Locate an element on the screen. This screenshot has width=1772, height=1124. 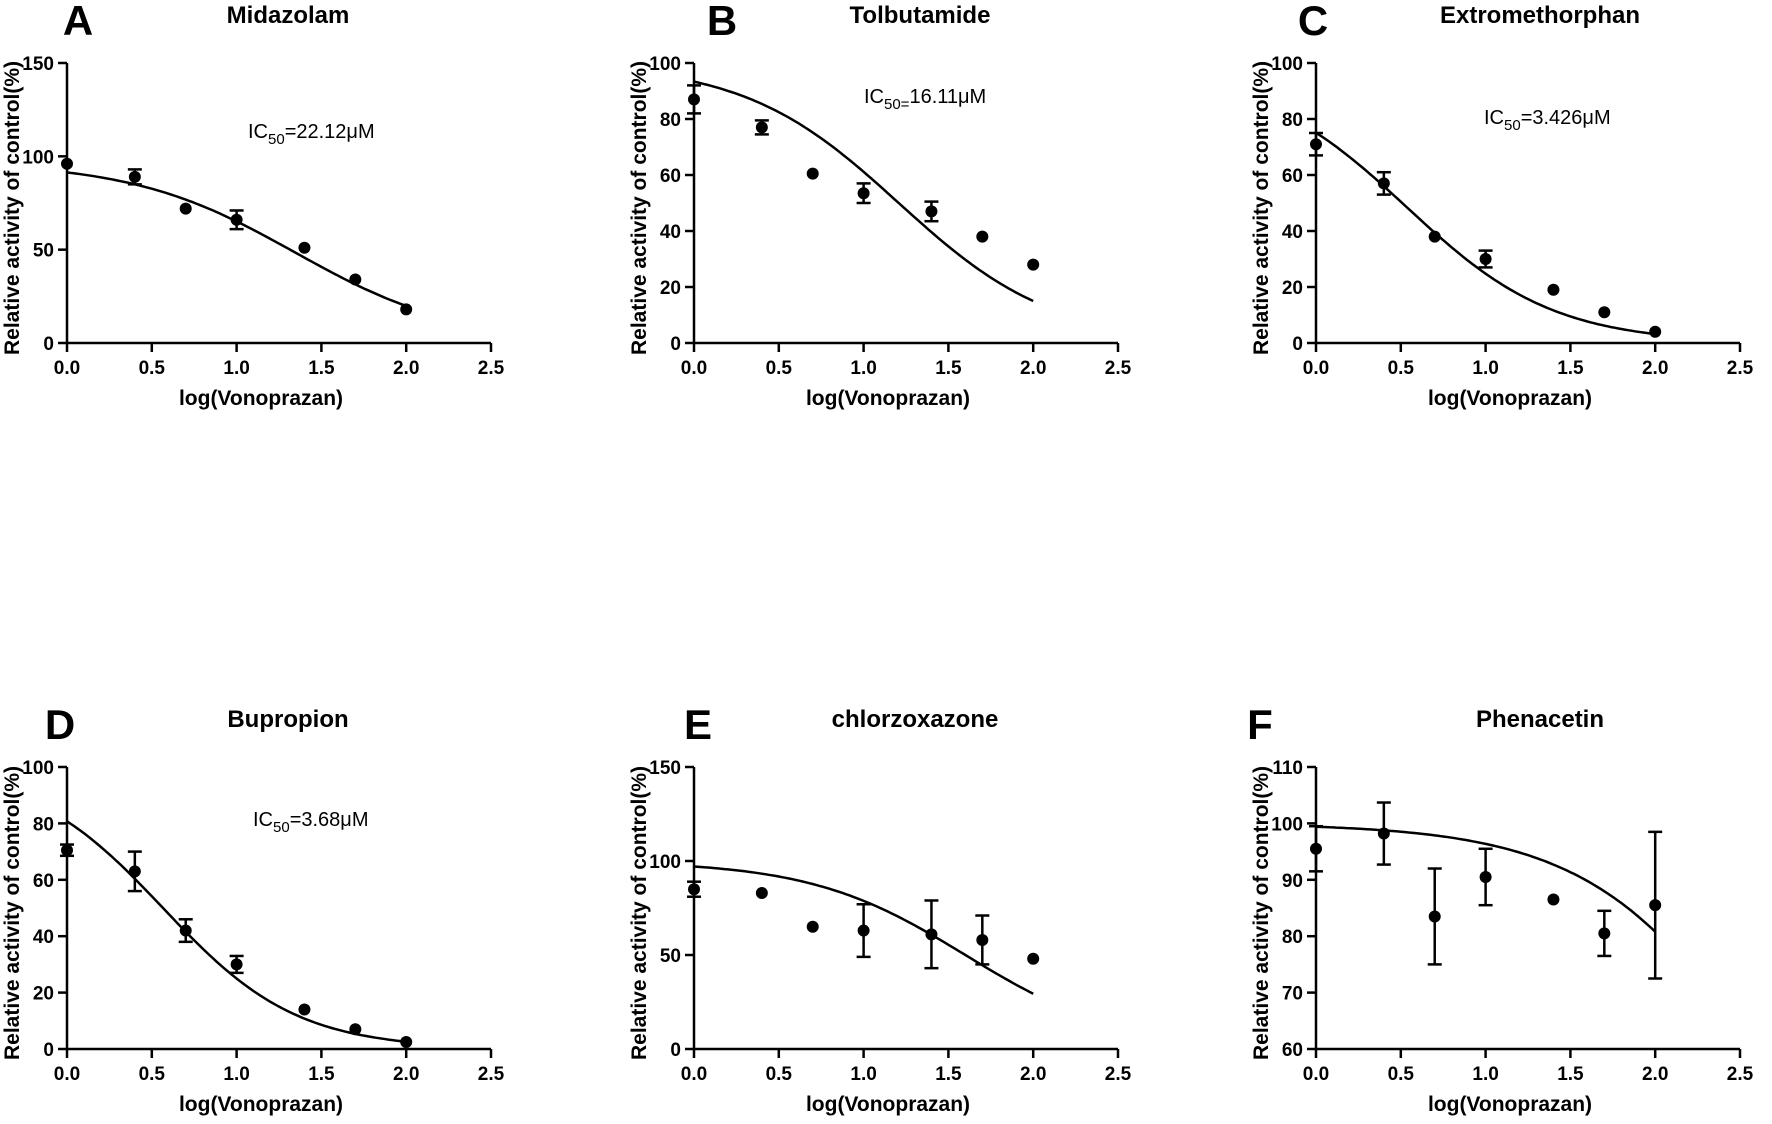
ic50-annotation: IC50=16.11μM is located at coordinates (925, 99).